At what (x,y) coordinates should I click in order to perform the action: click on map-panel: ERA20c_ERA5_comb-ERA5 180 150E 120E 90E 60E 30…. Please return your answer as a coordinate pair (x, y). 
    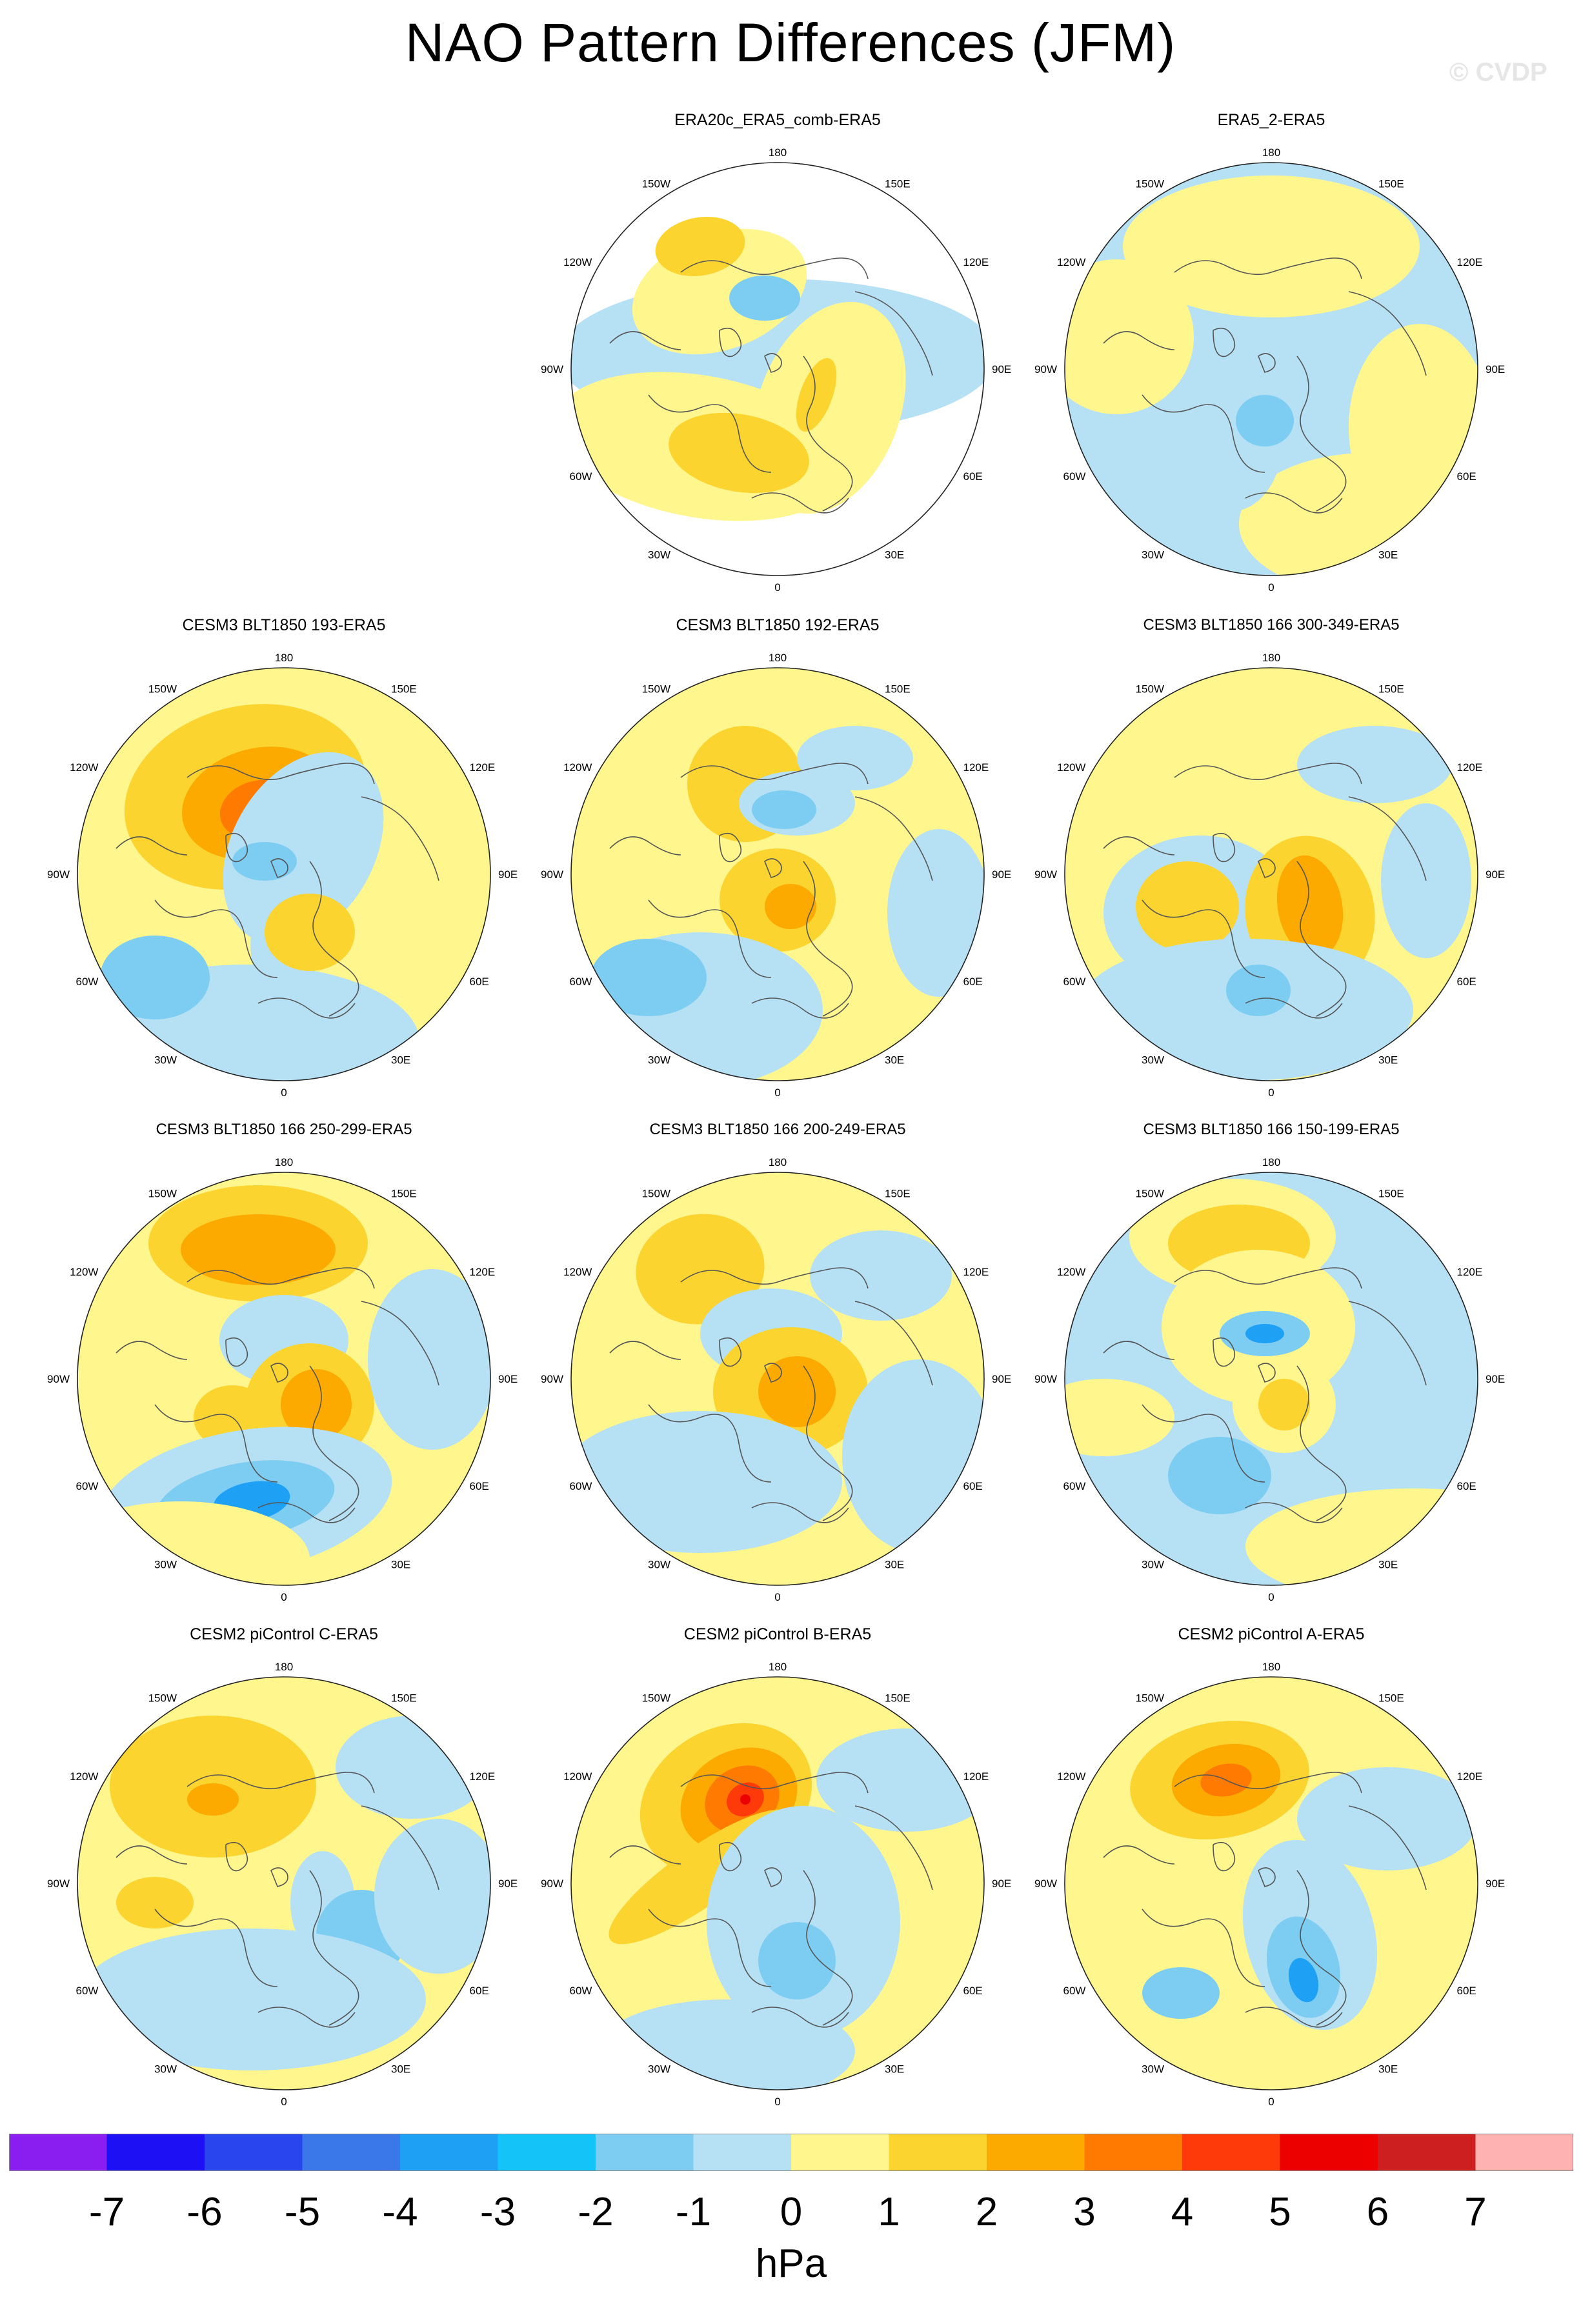
    Looking at the image, I should click on (776, 353).